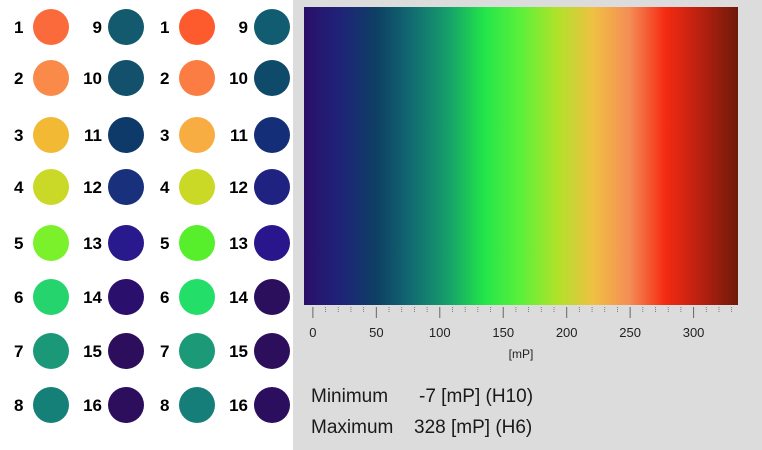 The image size is (762, 450). Describe the element at coordinates (352, 427) in the screenshot. I see `maximum-label: Maximum` at that location.